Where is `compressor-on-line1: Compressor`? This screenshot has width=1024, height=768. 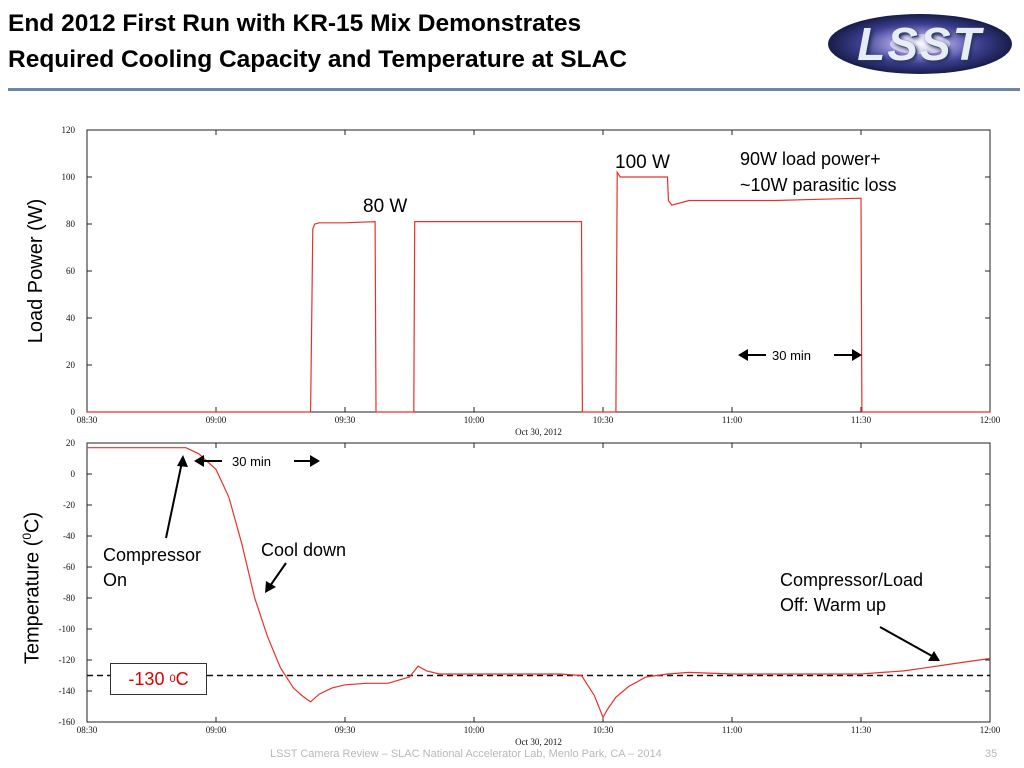 compressor-on-line1: Compressor is located at coordinates (152, 555).